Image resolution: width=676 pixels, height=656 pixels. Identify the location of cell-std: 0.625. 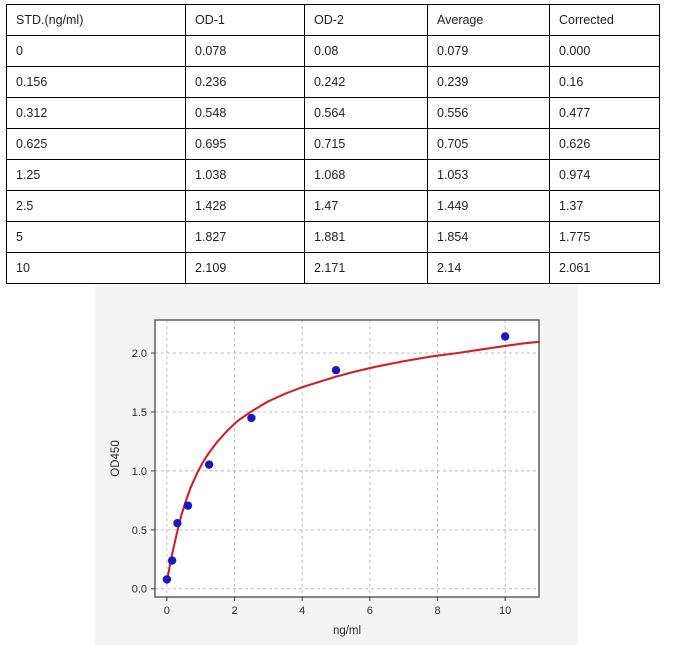
(96, 144).